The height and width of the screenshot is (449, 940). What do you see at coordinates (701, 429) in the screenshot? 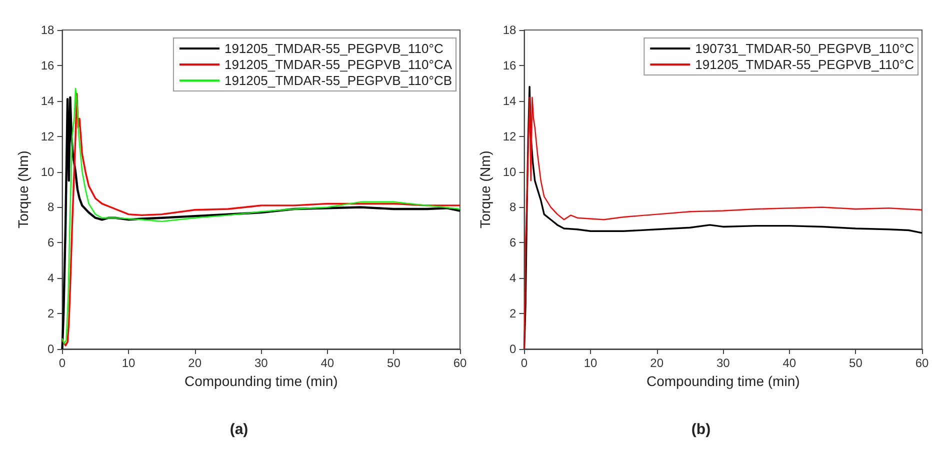
I see `text: (b)` at bounding box center [701, 429].